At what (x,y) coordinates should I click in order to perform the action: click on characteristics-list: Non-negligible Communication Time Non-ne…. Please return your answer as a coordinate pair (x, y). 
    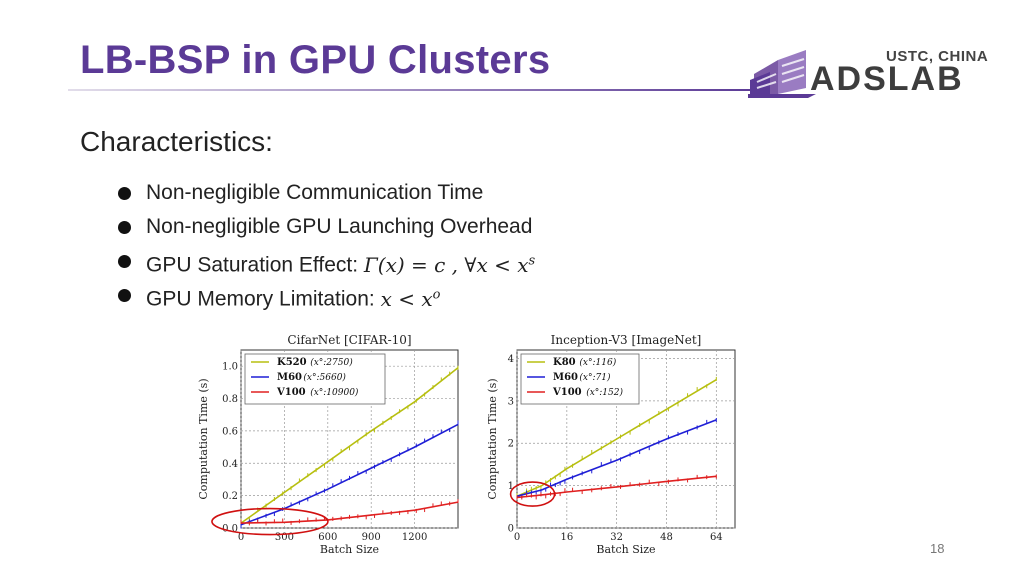
    Looking at the image, I should click on (326, 246).